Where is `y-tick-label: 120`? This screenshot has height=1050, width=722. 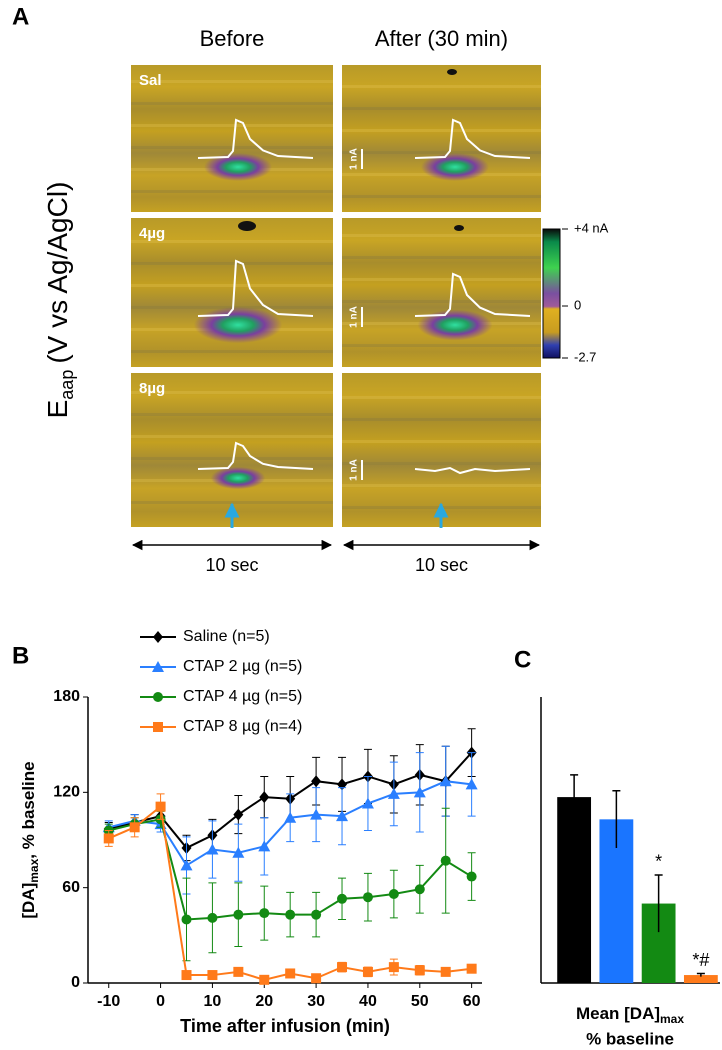 y-tick-label: 120 is located at coordinates (66, 792).